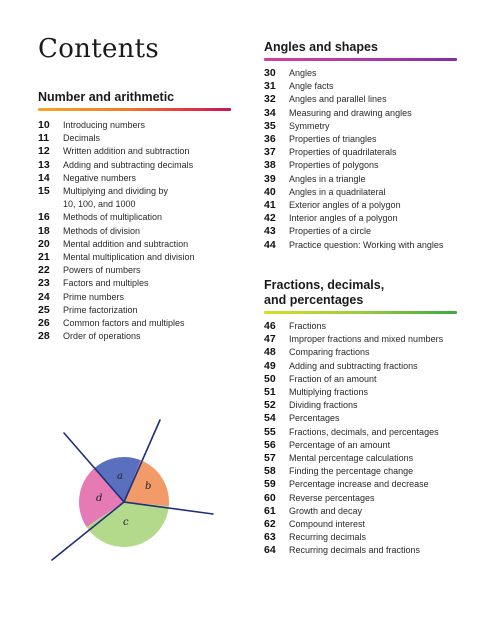 The width and height of the screenshot is (500, 618). Describe the element at coordinates (270, 244) in the screenshot. I see `toc-page-number: 44` at that location.